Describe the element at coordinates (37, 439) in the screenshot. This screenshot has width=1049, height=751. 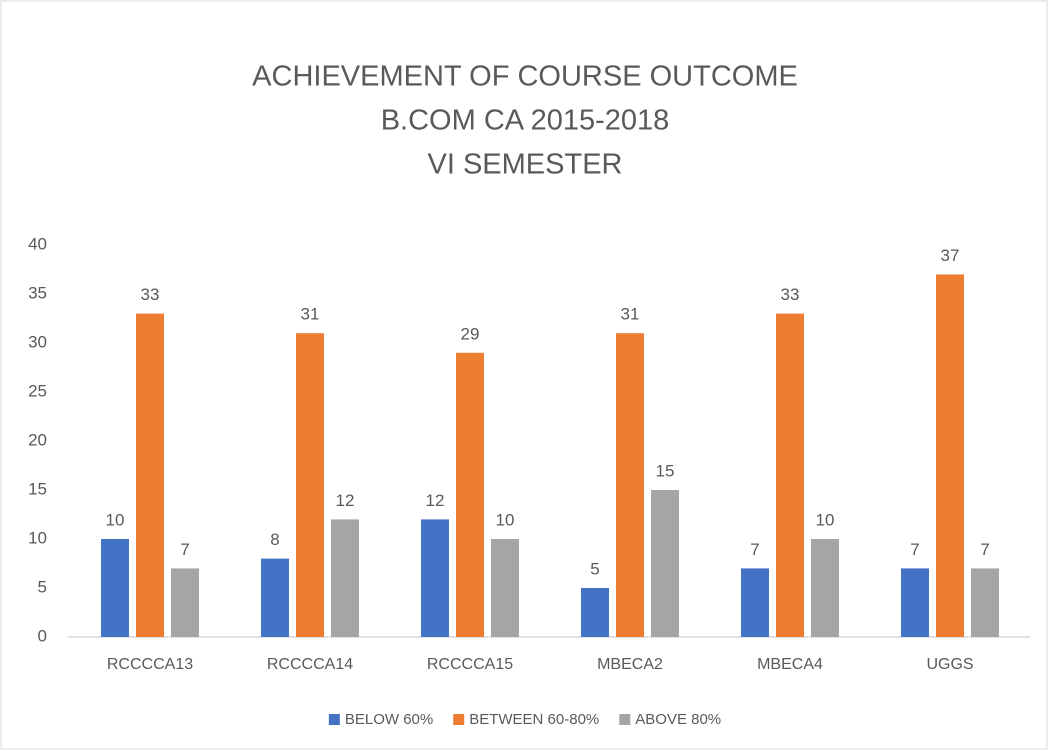
I see `y-tick-label: 20` at that location.